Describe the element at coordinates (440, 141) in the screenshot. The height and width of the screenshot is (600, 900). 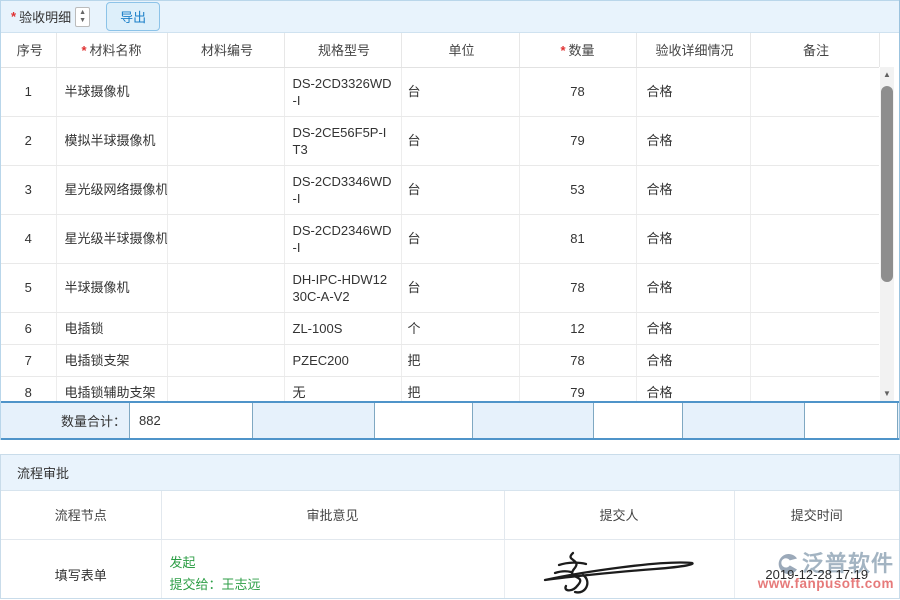
I see `table-row: 2 模拟半球摄像机 DS-2CE56F5P-IT3 台 79 合格` at that location.